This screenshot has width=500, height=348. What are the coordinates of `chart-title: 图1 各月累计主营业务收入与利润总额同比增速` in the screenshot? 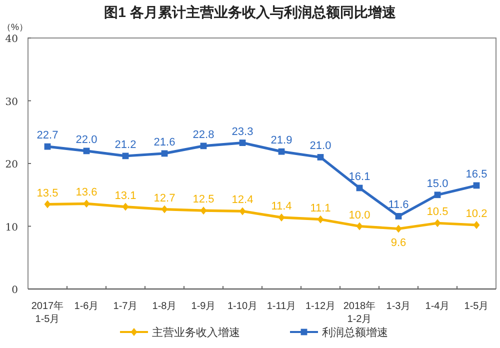 It's located at (250, 12).